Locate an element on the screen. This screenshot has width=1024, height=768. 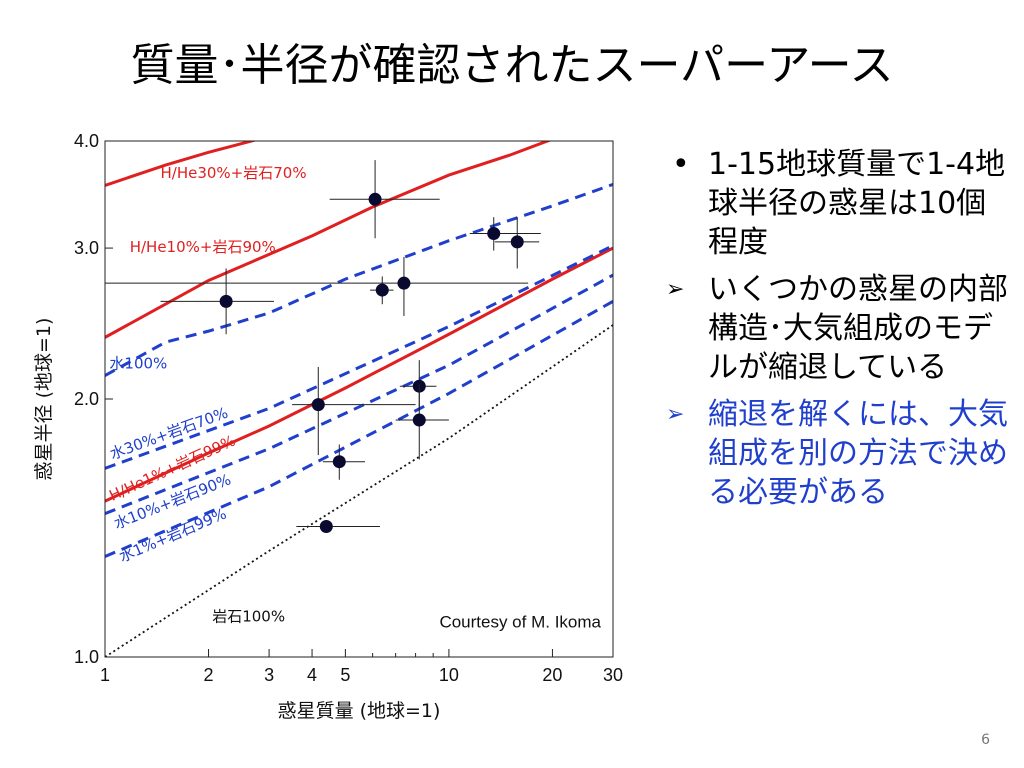
y-axis-label: 惑星半径 (地球=1) is located at coordinates (44, 399).